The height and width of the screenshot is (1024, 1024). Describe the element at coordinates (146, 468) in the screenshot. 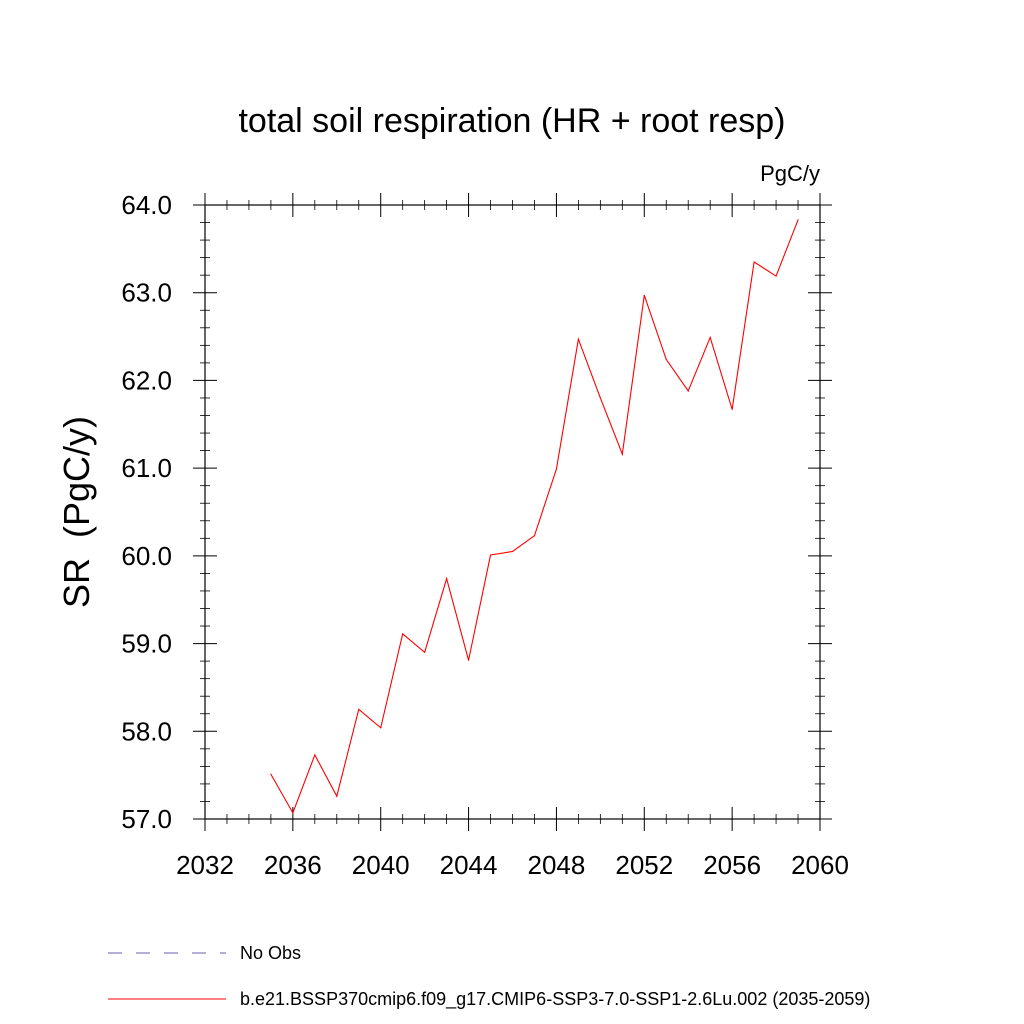

I see `y-tick-label: 61.0` at that location.